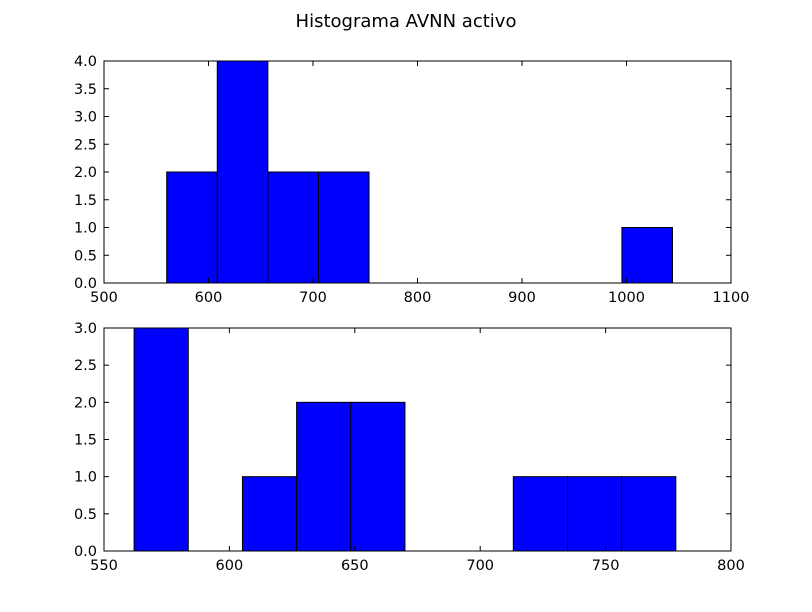  I want to click on top-y-tick-label: 4.0, so click(85, 62).